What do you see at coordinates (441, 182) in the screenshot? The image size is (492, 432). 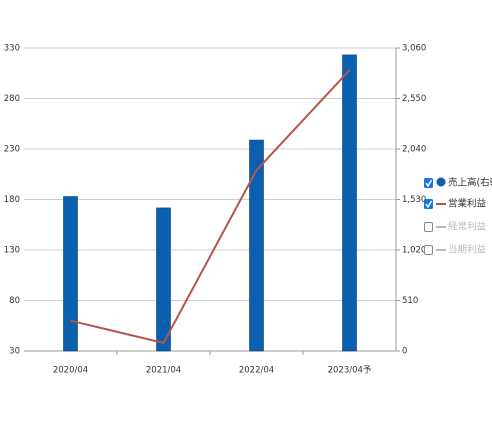 I see `legend-swatch` at bounding box center [441, 182].